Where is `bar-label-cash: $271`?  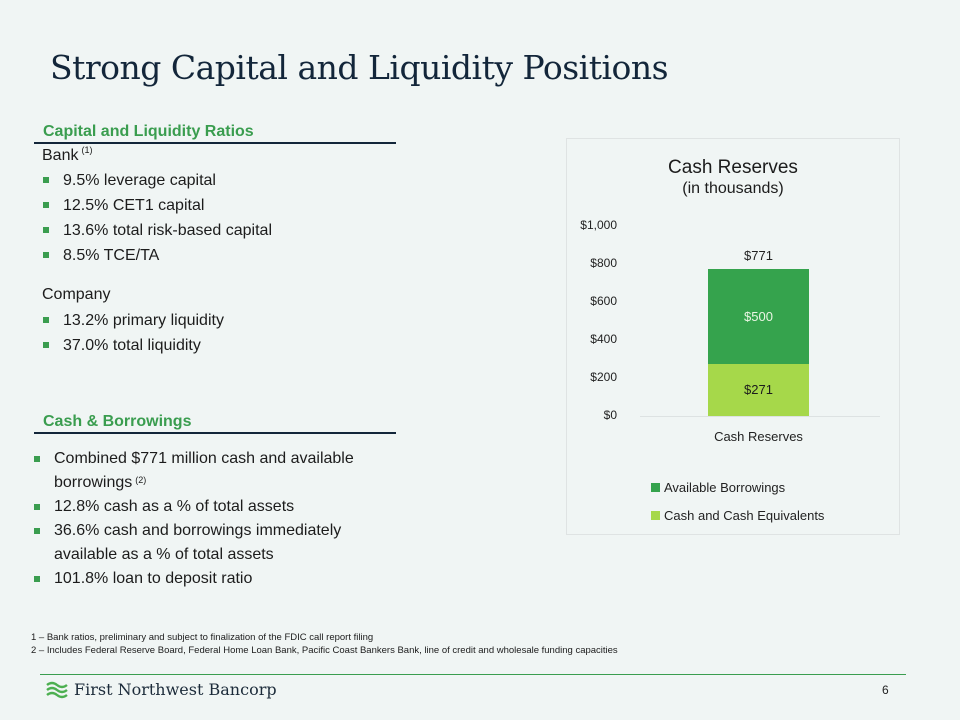
bar-label-cash: $271 is located at coordinates (758, 389).